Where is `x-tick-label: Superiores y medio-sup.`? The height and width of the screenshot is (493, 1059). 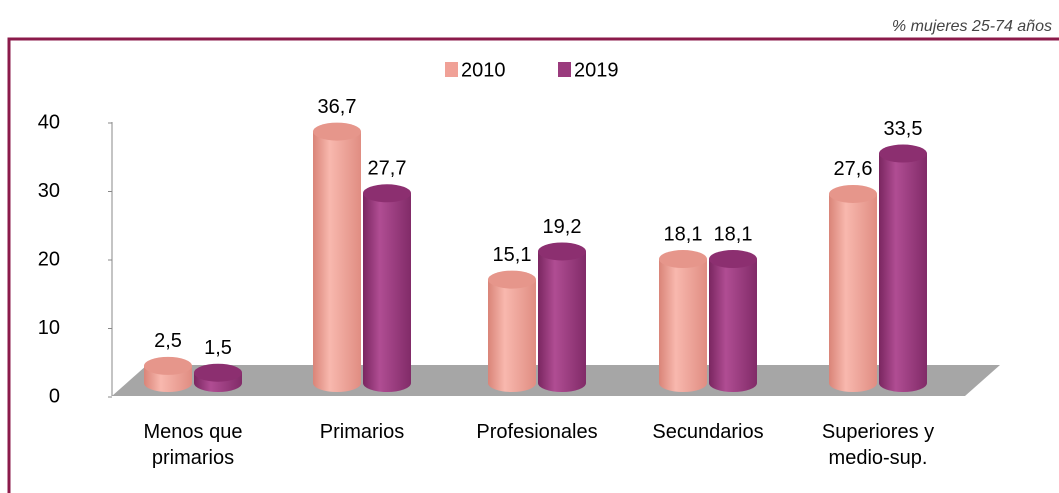
x-tick-label: Superiores y medio-sup. is located at coordinates (878, 445).